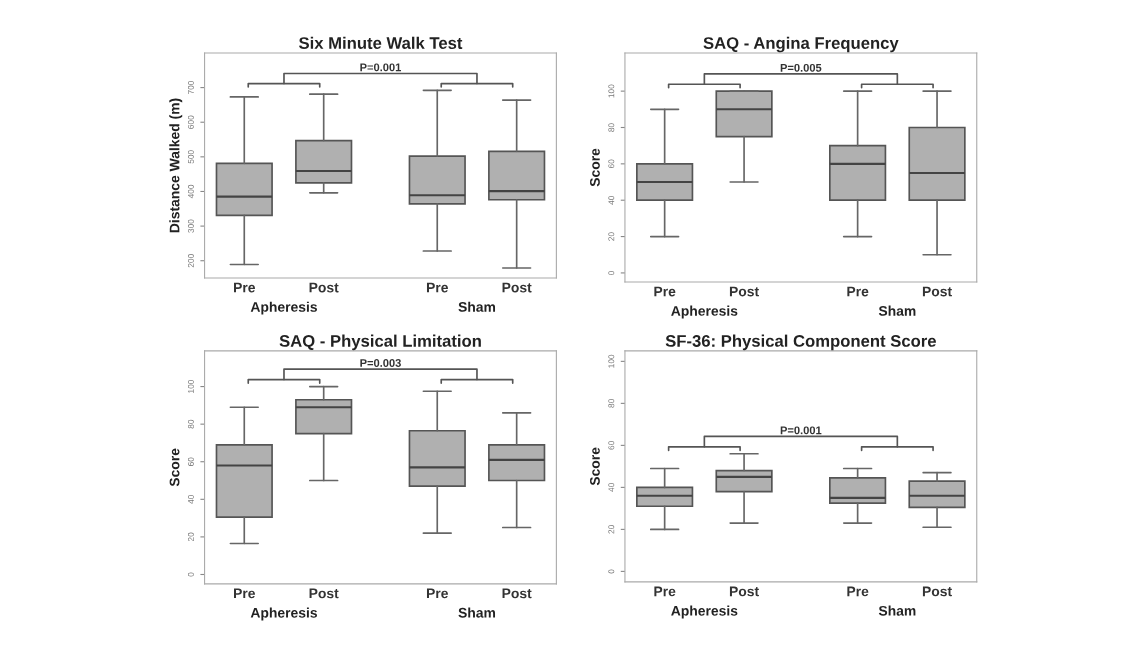 This screenshot has height=662, width=1124. What do you see at coordinates (190, 122) in the screenshot?
I see `y-tick-label: 600` at bounding box center [190, 122].